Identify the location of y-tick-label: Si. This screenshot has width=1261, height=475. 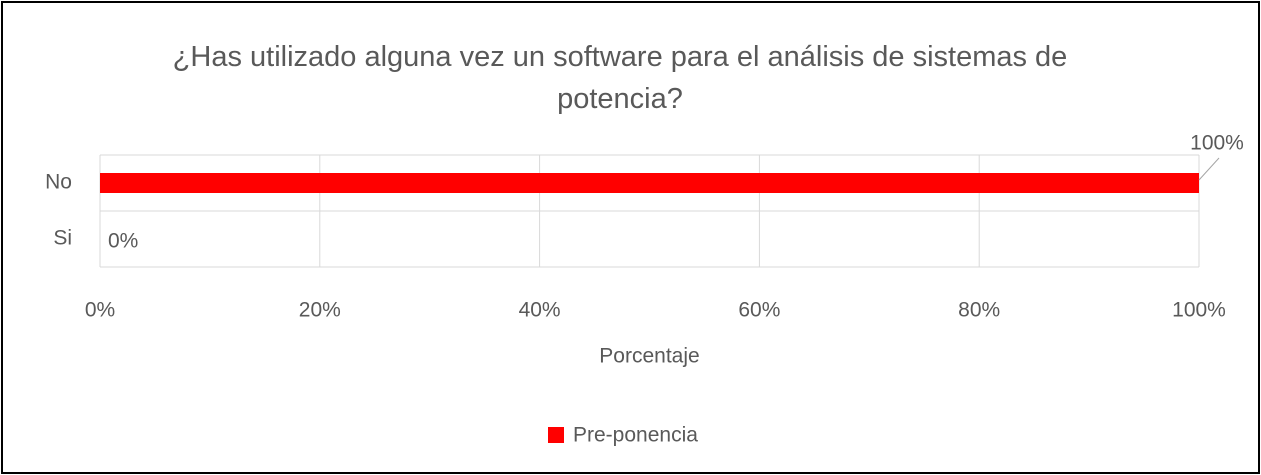
(62, 238).